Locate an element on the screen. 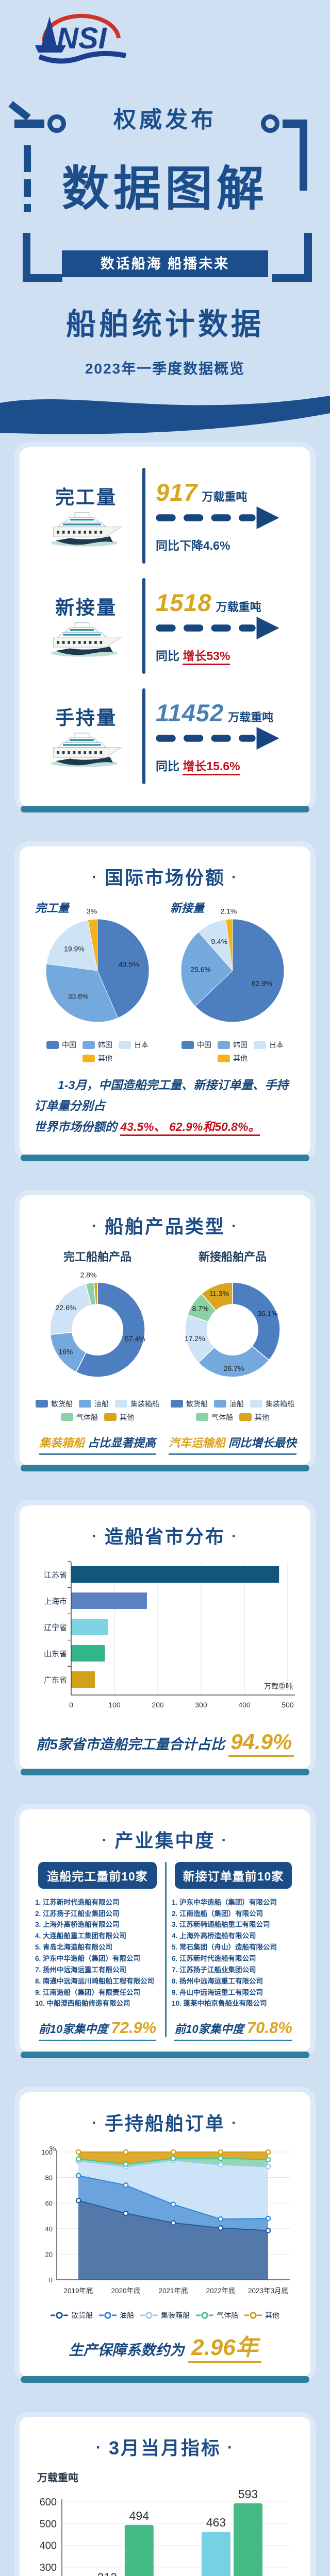 The width and height of the screenshot is (330, 2576). stat-row: 手持量 11452 万载重吨 同比 增长15.6% is located at coordinates (165, 736).